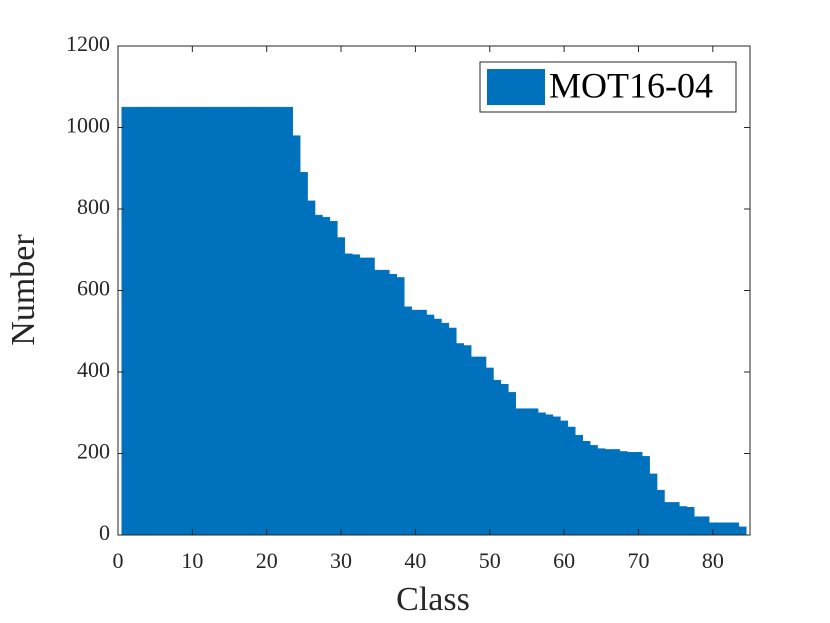 The image size is (830, 623). What do you see at coordinates (104, 532) in the screenshot?
I see `y-tick-label: 0` at bounding box center [104, 532].